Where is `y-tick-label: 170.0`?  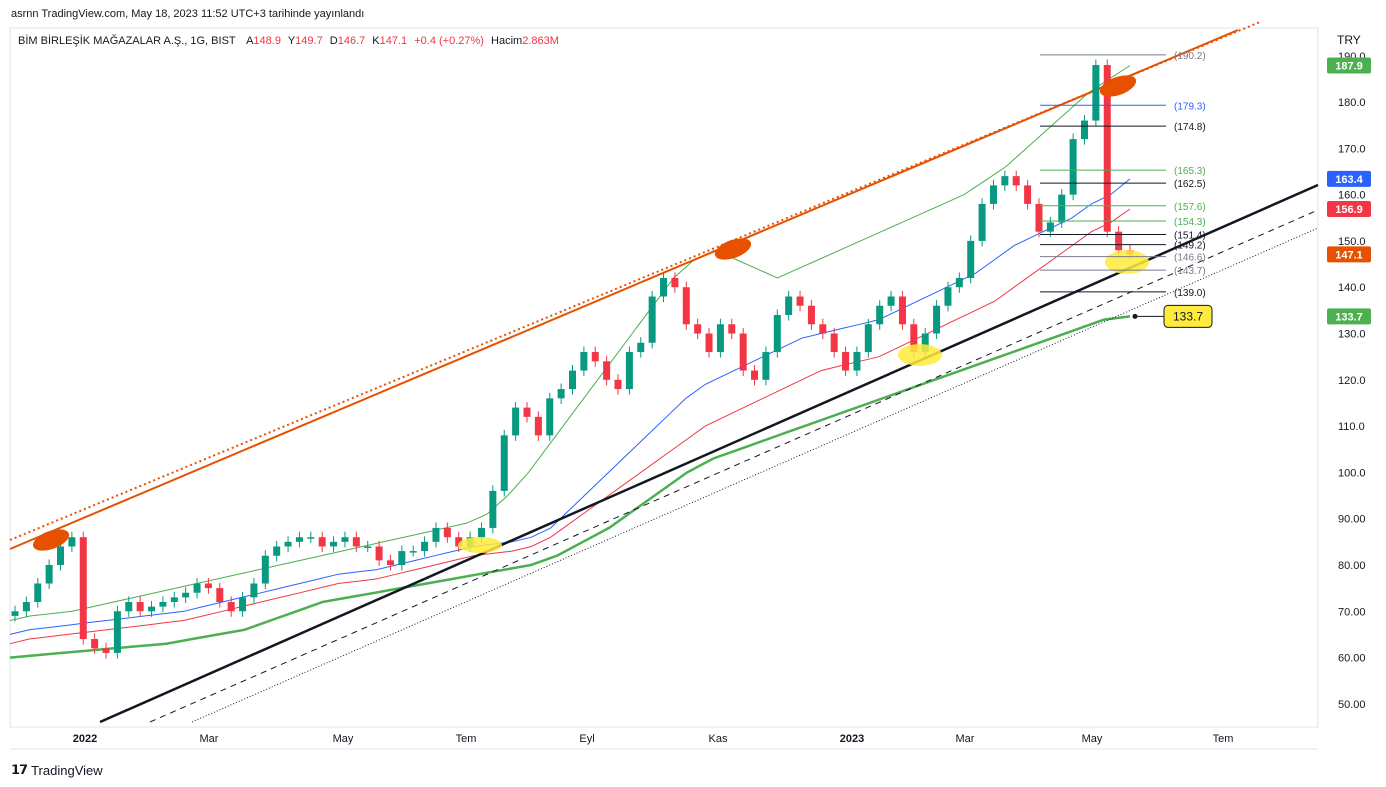 y-tick-label: 170.0 is located at coordinates (1352, 149).